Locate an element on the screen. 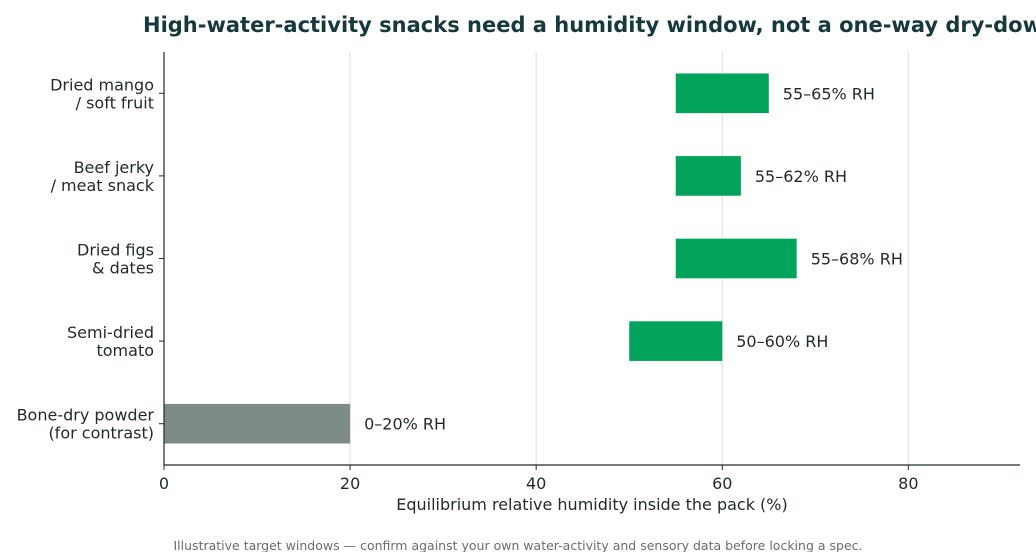 The height and width of the screenshot is (552, 1036). bar-value-label: 55–62% RH is located at coordinates (801, 176).